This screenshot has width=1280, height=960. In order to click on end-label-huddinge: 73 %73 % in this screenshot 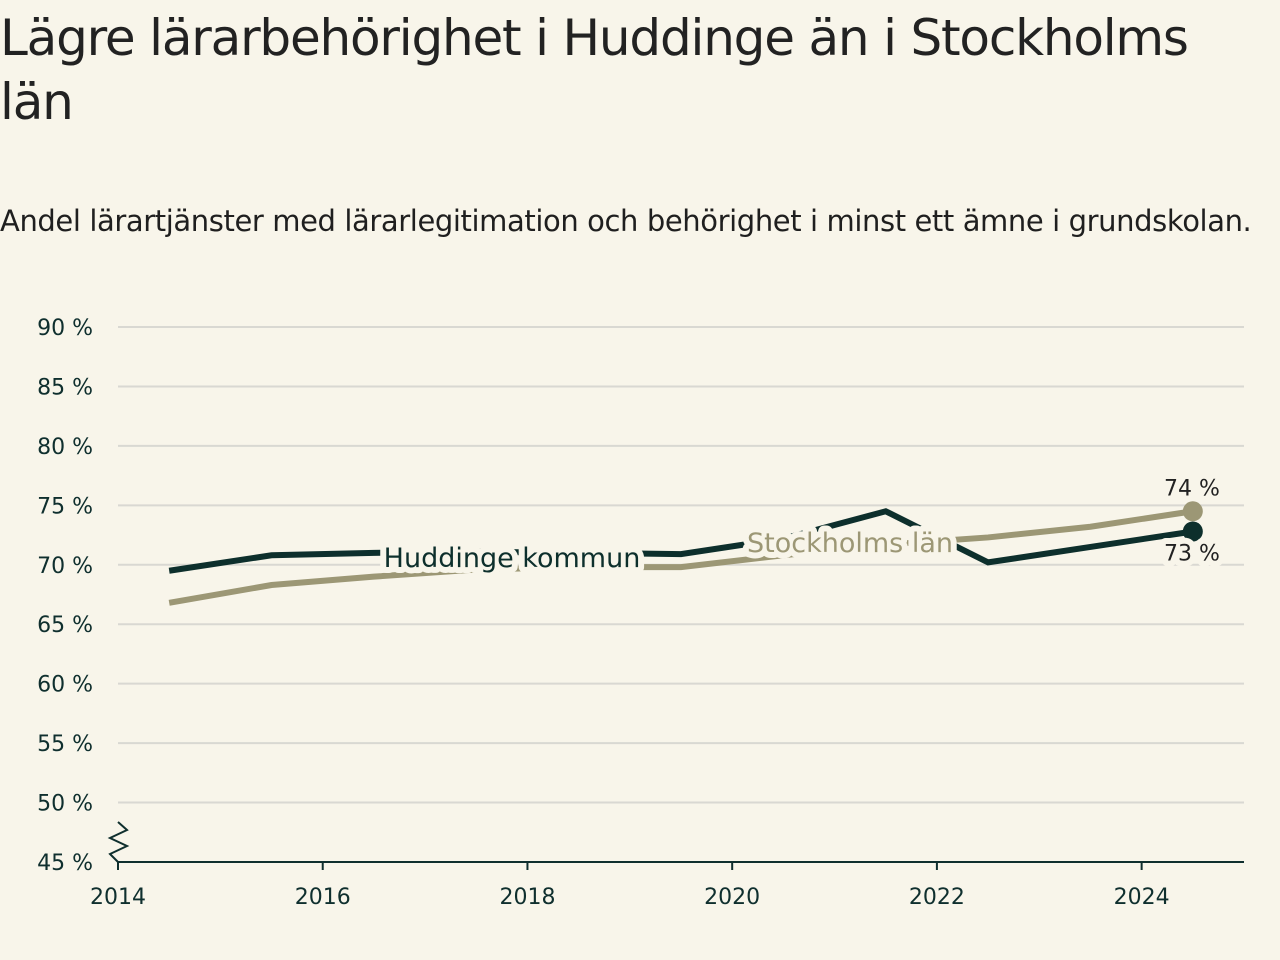, I will do `click(1192, 553)`.